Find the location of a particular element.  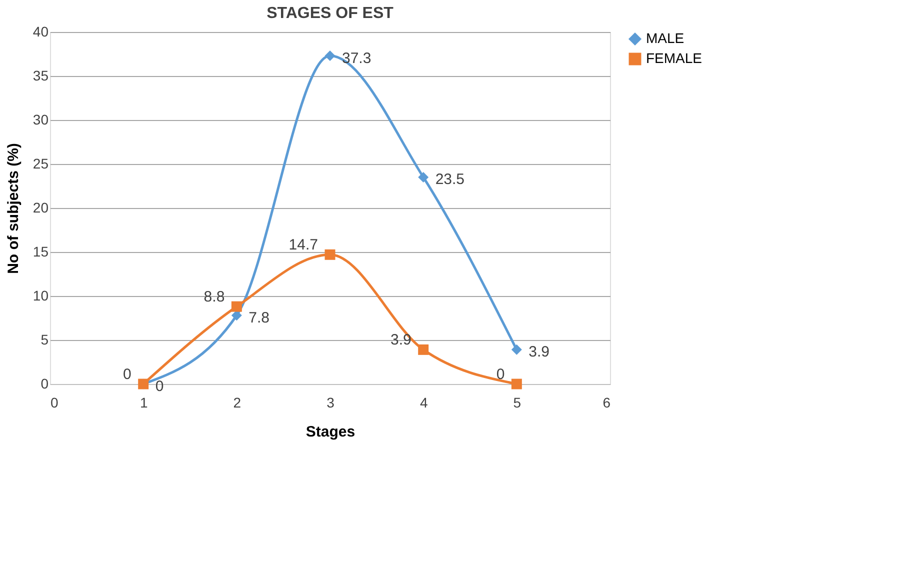

x-tick-label: 1 is located at coordinates (144, 402).